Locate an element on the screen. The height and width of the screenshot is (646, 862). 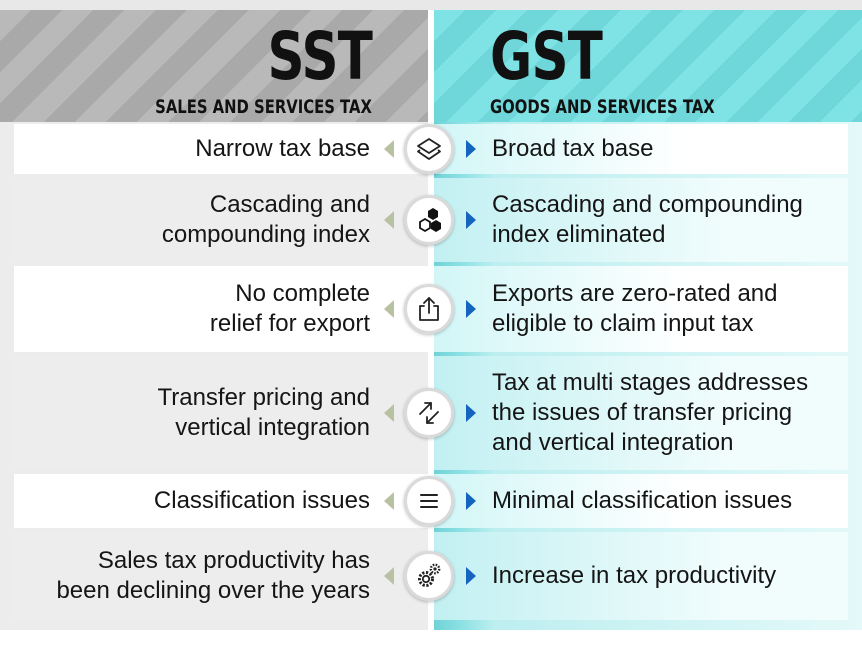
gst-header: GST GOODS AND SERVICES TAX is located at coordinates (648, 66).